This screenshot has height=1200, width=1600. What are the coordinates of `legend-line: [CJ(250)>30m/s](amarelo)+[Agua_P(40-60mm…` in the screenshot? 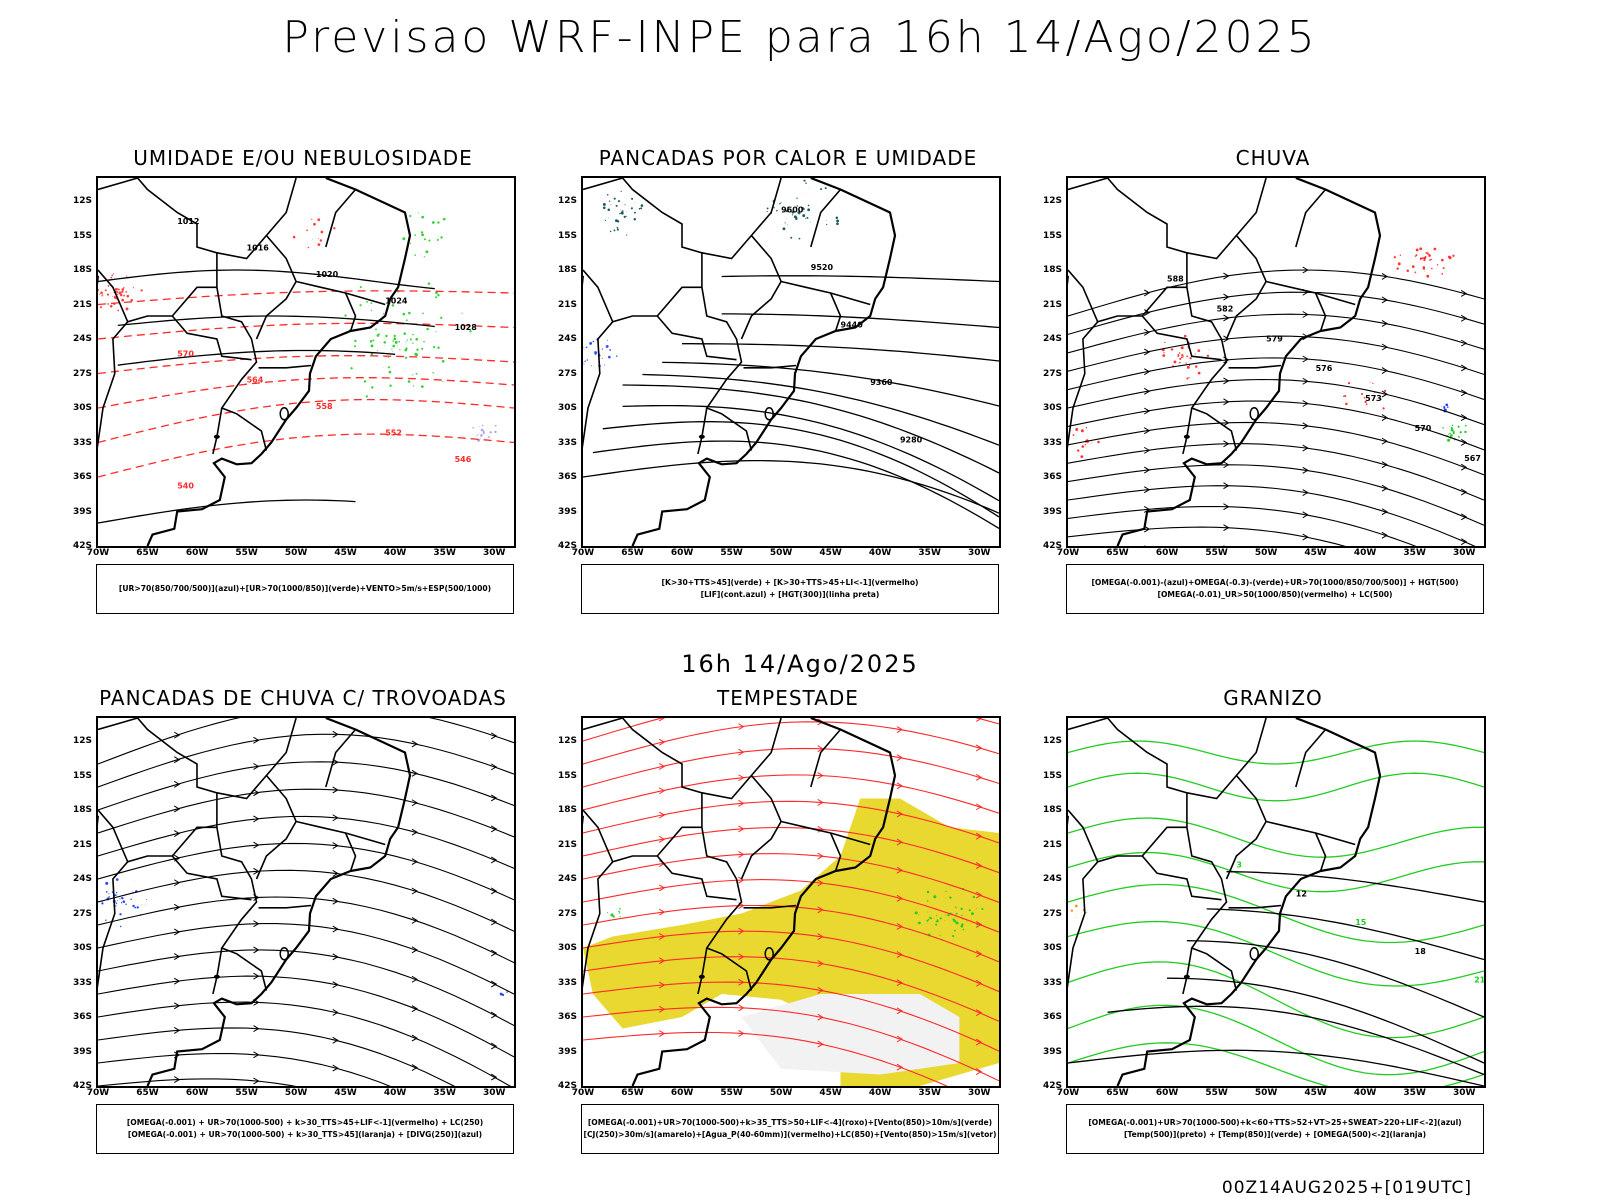 It's located at (790, 1134).